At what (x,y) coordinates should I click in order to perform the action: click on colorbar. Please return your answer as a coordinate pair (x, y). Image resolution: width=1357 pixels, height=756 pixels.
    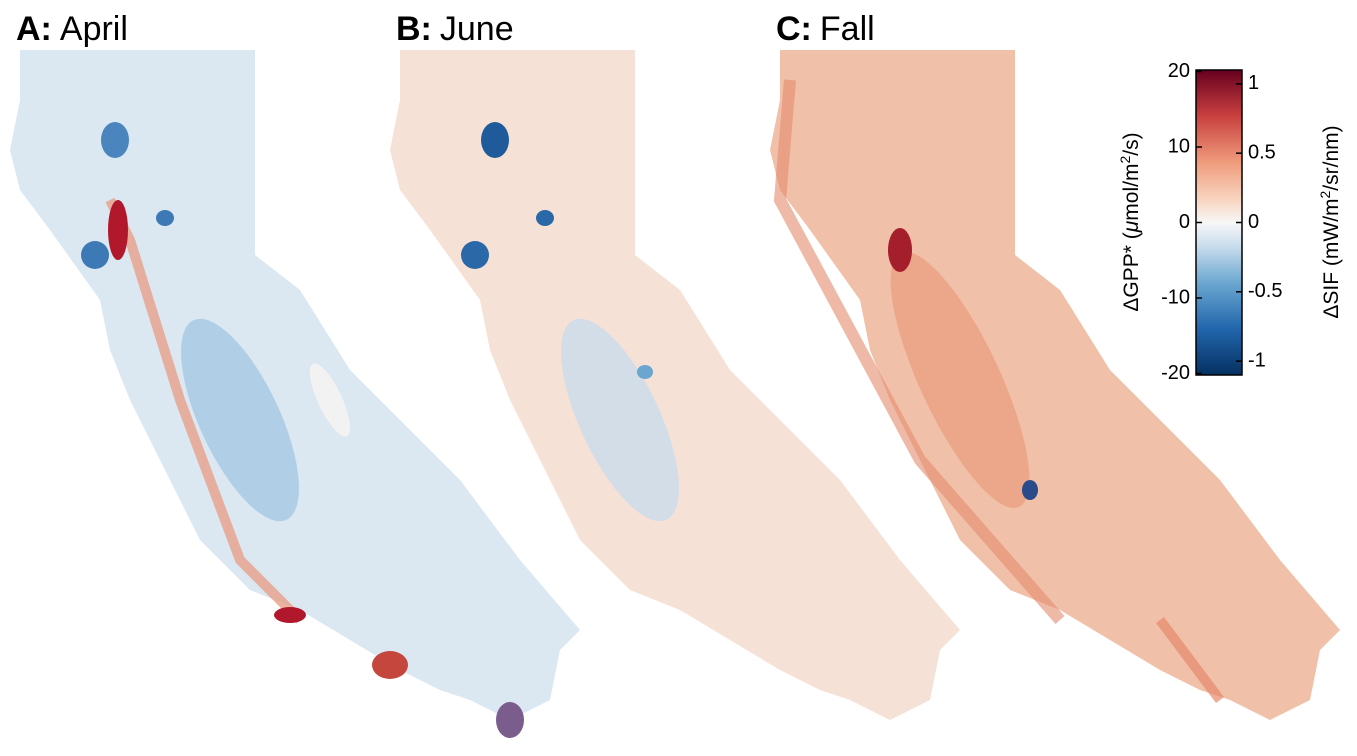
    Looking at the image, I should click on (1219, 222).